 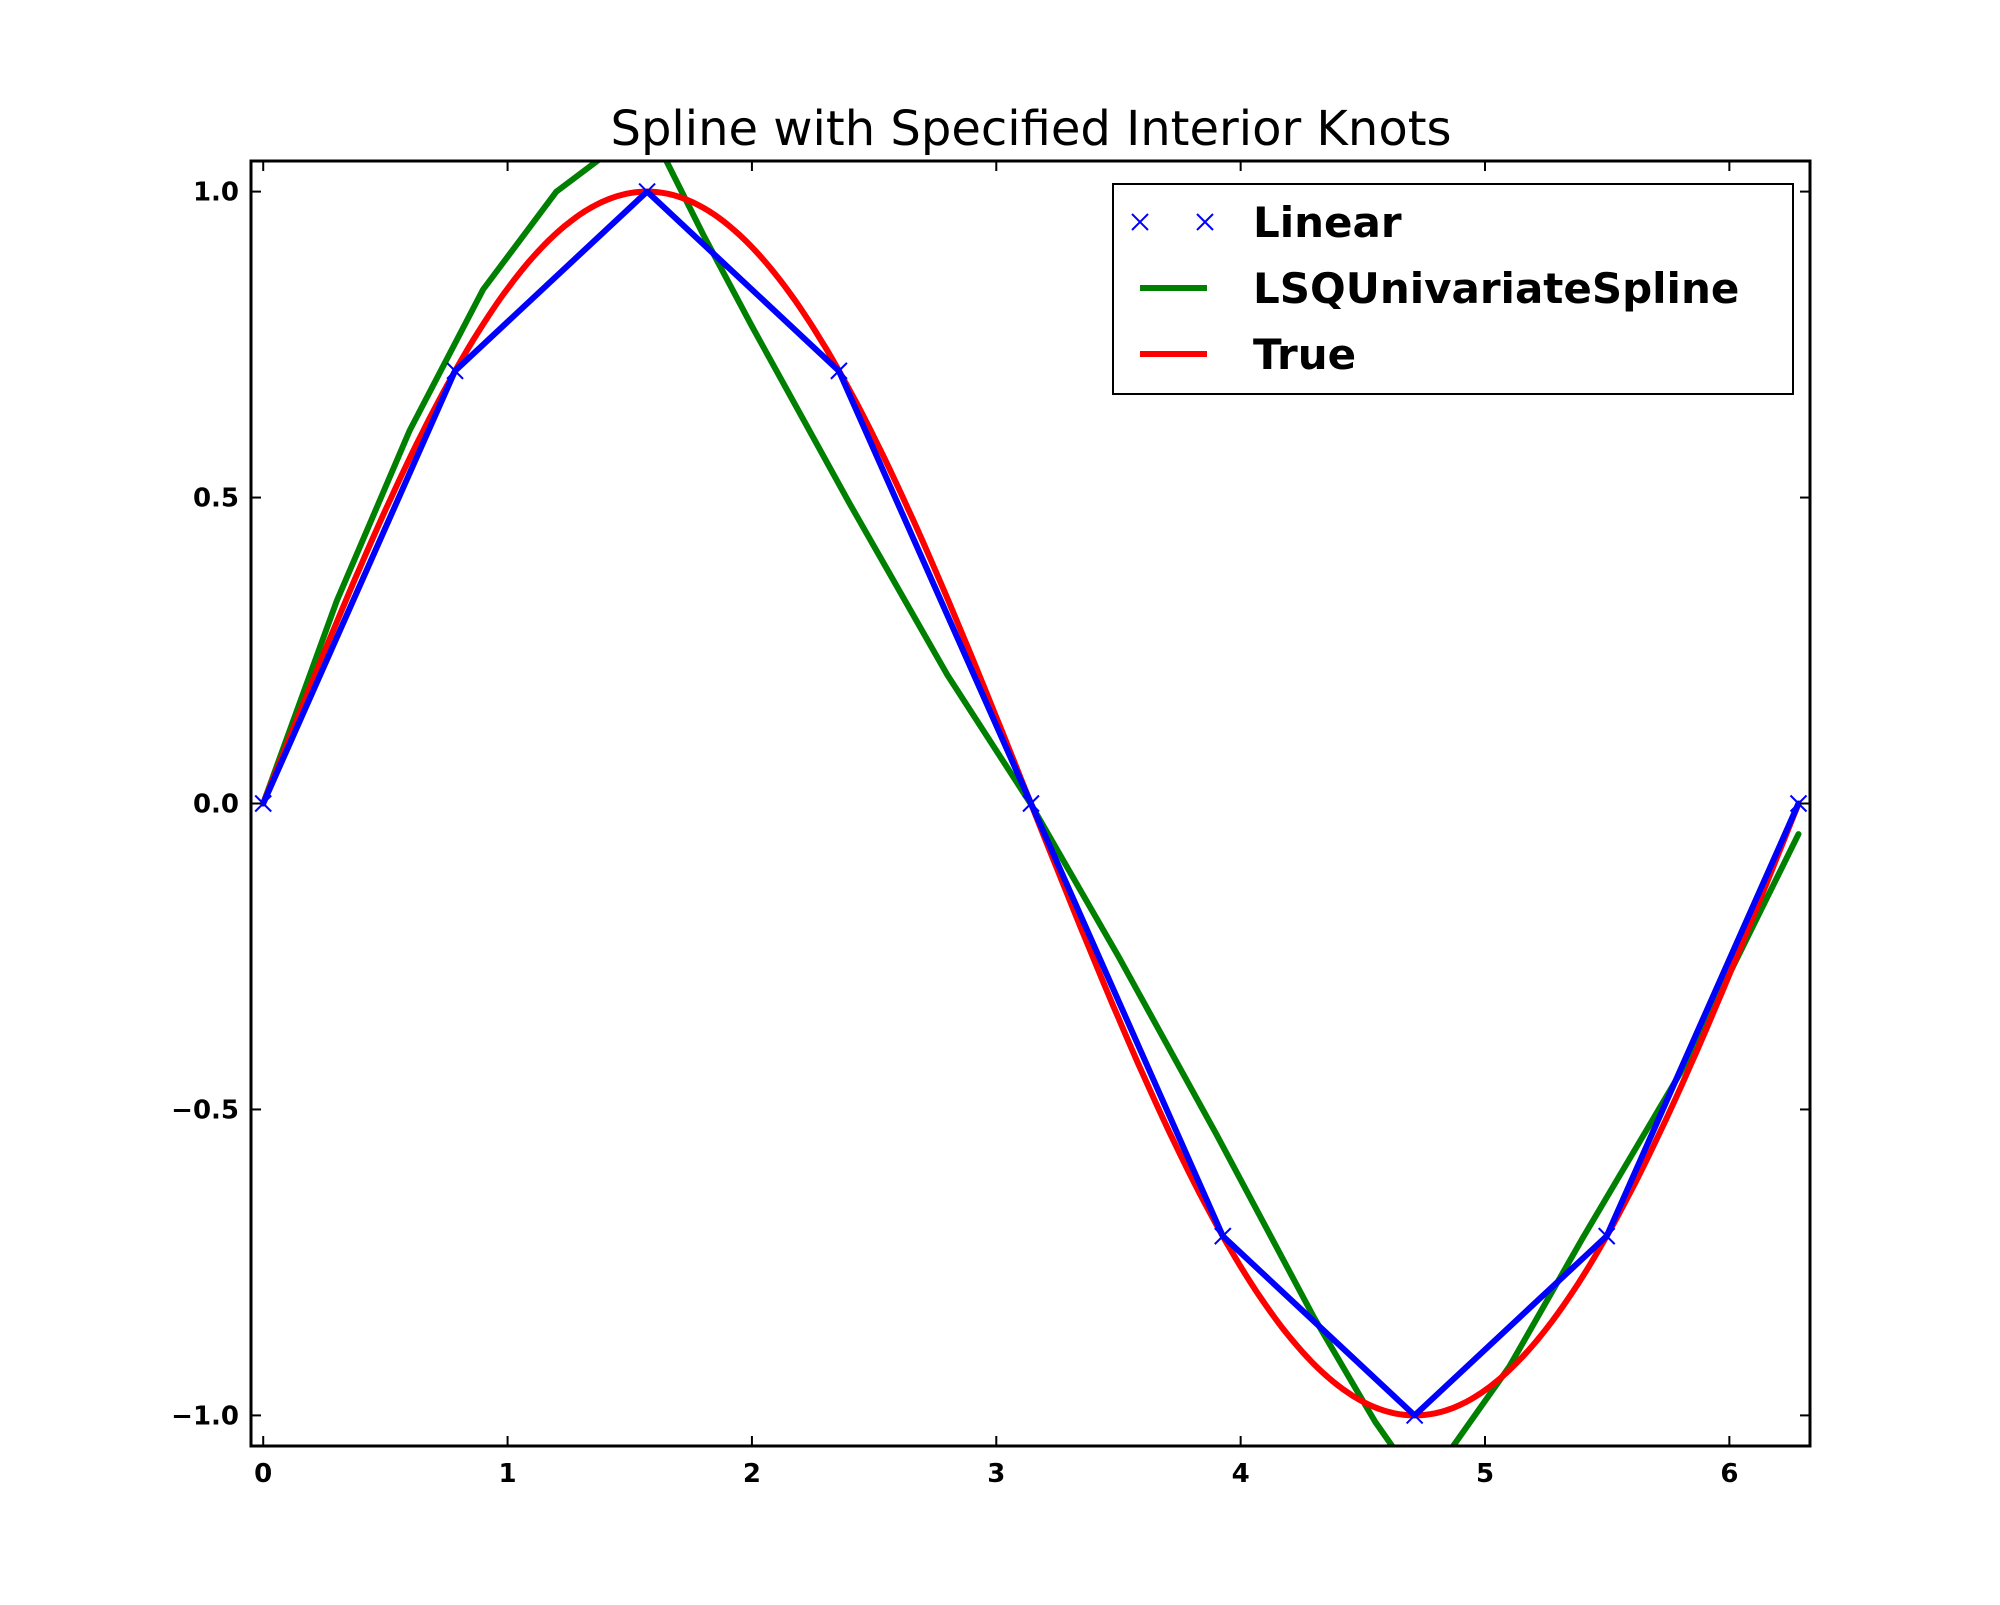 I want to click on y-tick-label: 1.0, so click(x=216, y=193).